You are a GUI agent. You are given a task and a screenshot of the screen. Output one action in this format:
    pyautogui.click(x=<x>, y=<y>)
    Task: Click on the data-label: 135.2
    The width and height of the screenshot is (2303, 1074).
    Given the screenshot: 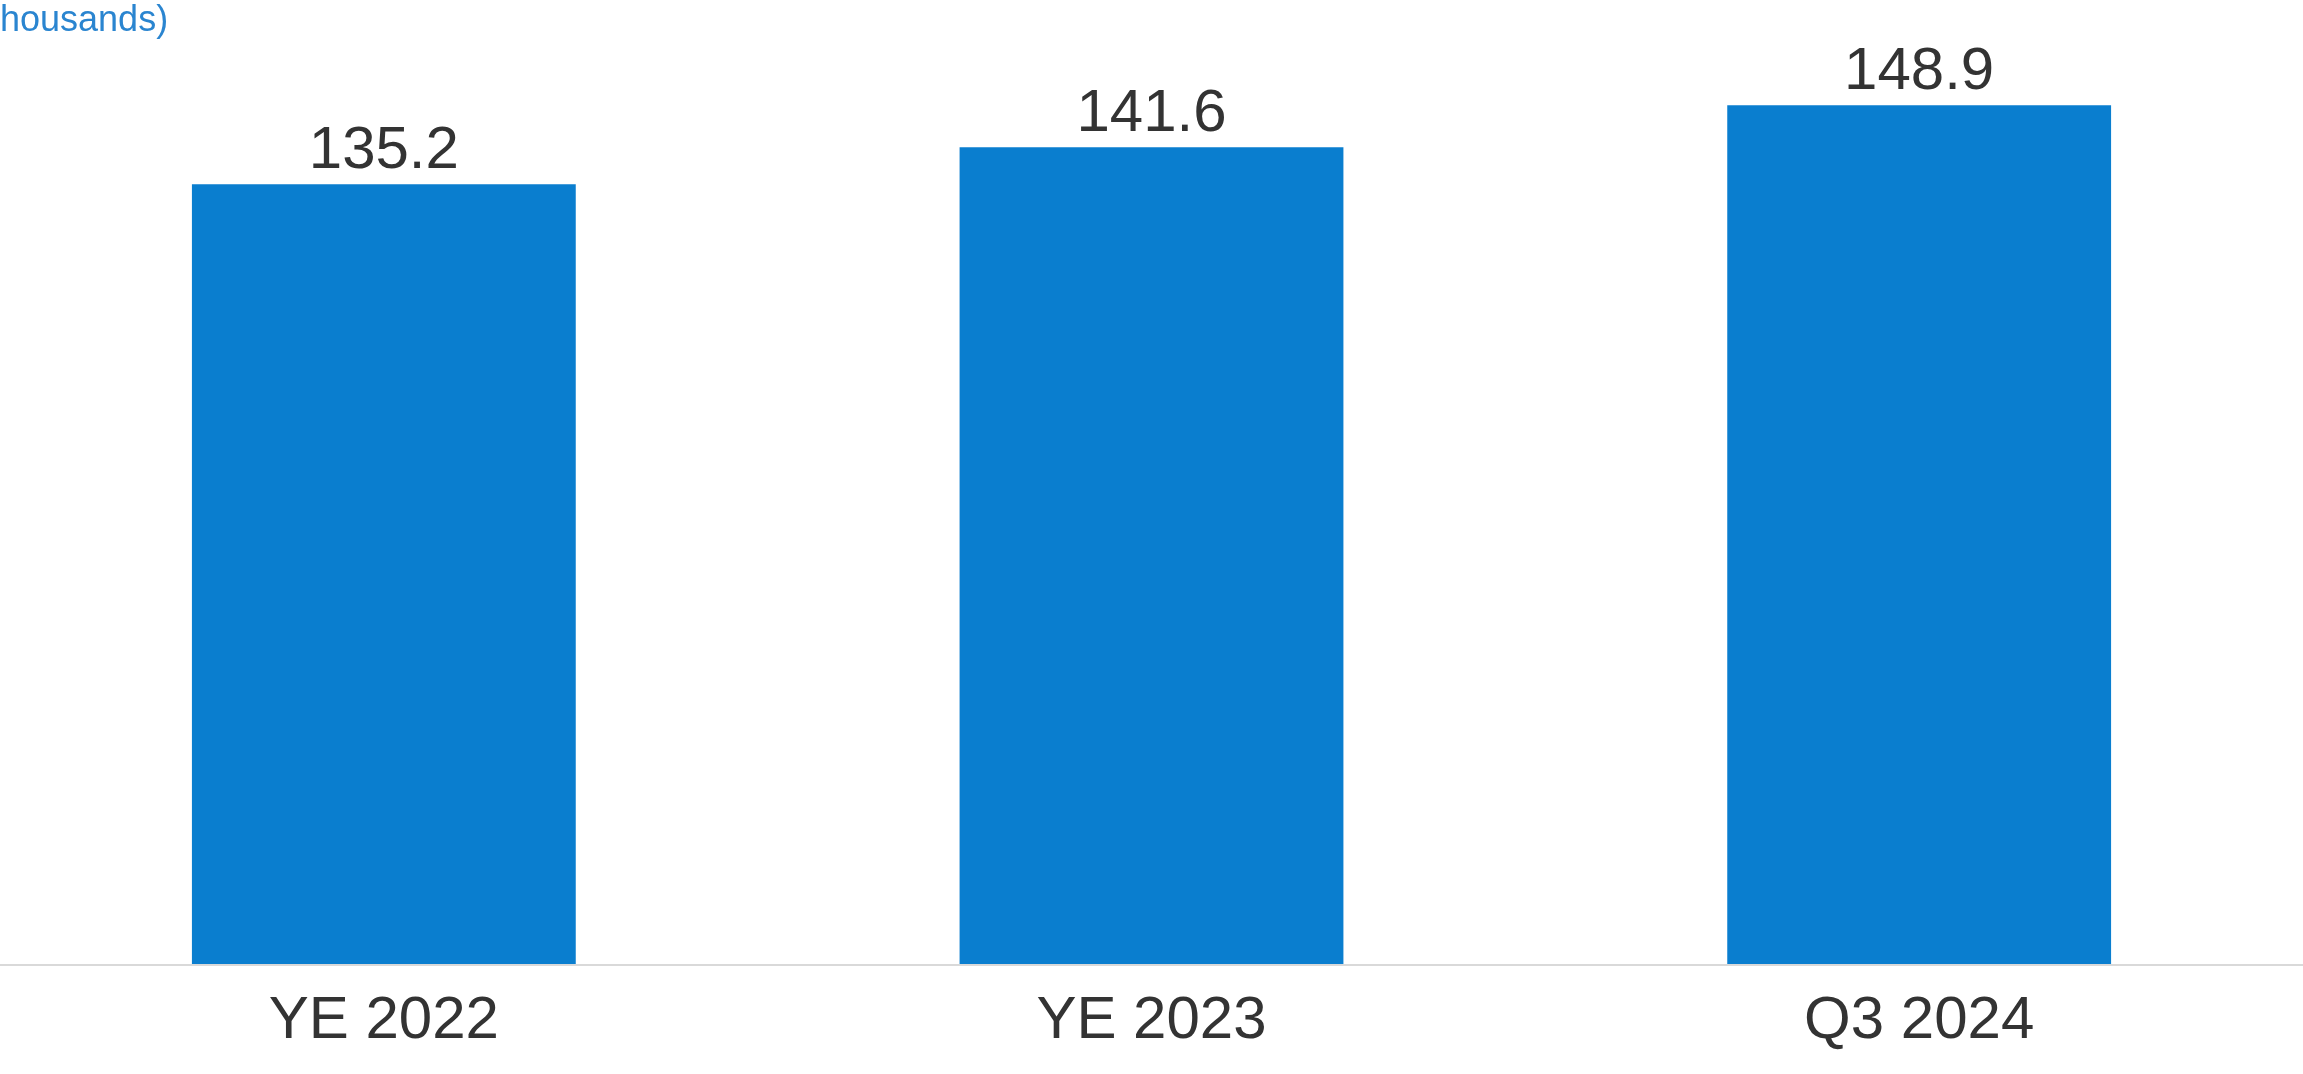 What is the action you would take?
    pyautogui.click(x=383, y=148)
    